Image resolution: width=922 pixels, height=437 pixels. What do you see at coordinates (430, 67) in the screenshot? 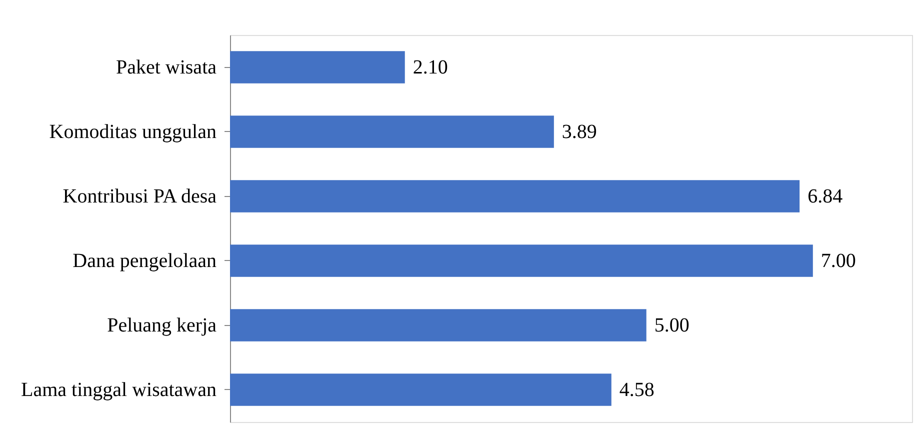
I see `data-label: 2.10` at bounding box center [430, 67].